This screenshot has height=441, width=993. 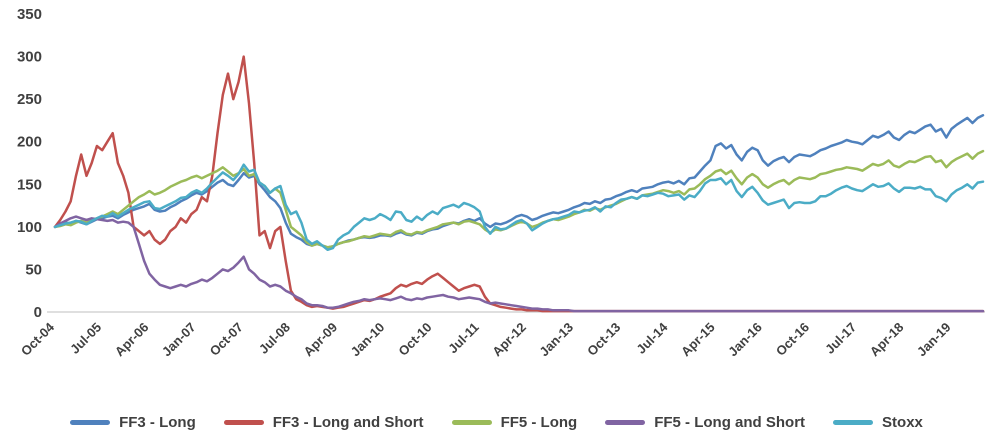 What do you see at coordinates (853, 422) in the screenshot?
I see `legend-swatch-stoxx` at bounding box center [853, 422].